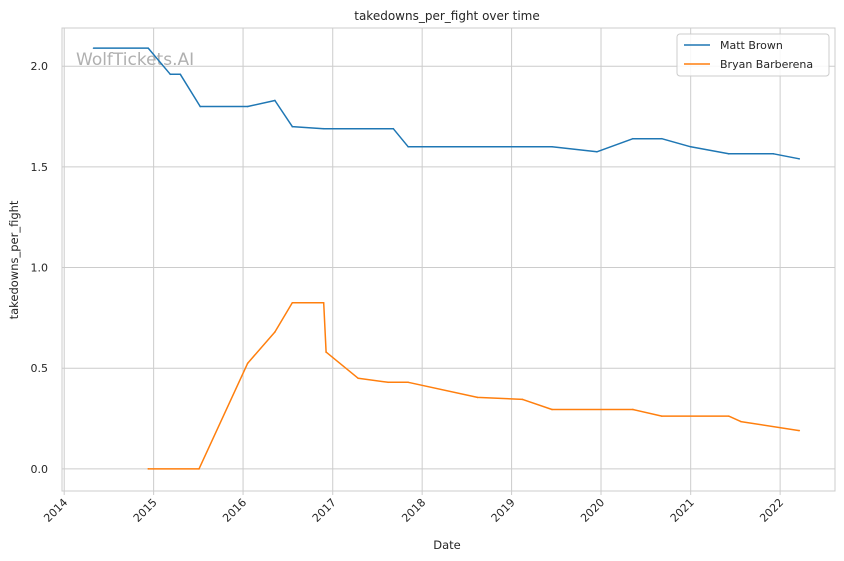 The width and height of the screenshot is (844, 561). Describe the element at coordinates (14, 259) in the screenshot. I see `y-axis-label: takedowns_per_fight` at that location.